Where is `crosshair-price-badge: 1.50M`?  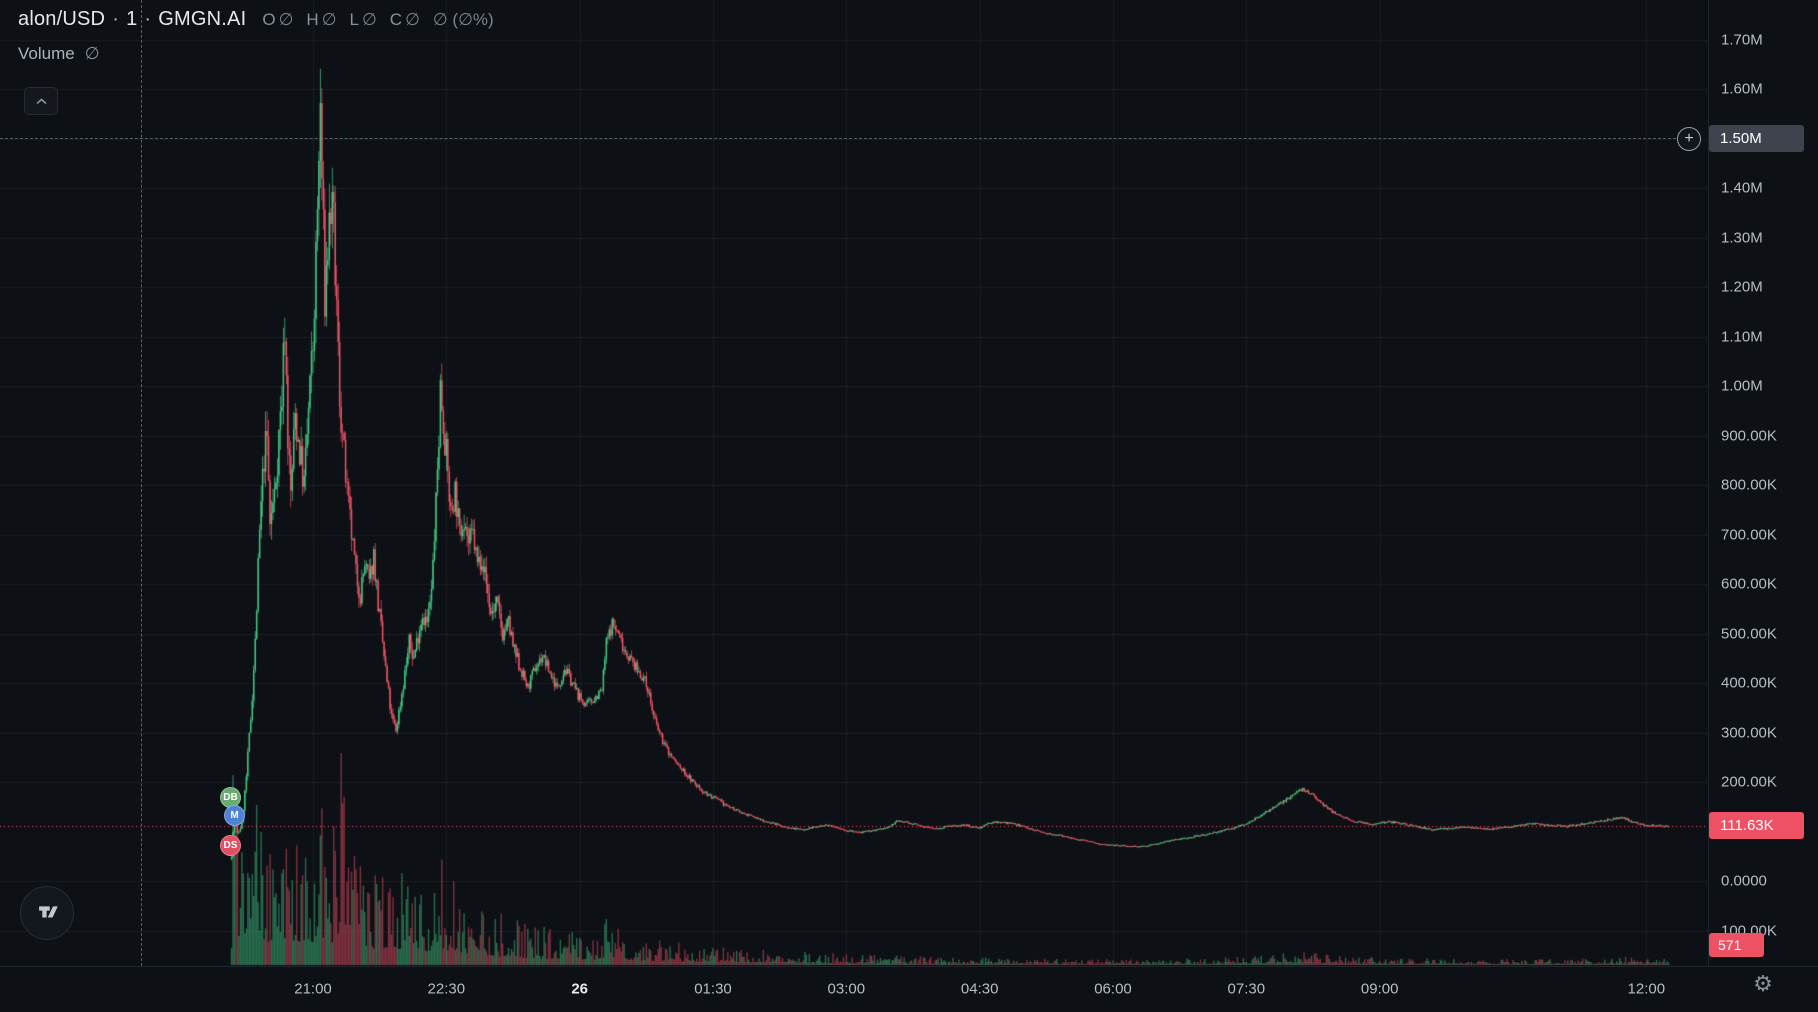
crosshair-price-badge: 1.50M is located at coordinates (1756, 138).